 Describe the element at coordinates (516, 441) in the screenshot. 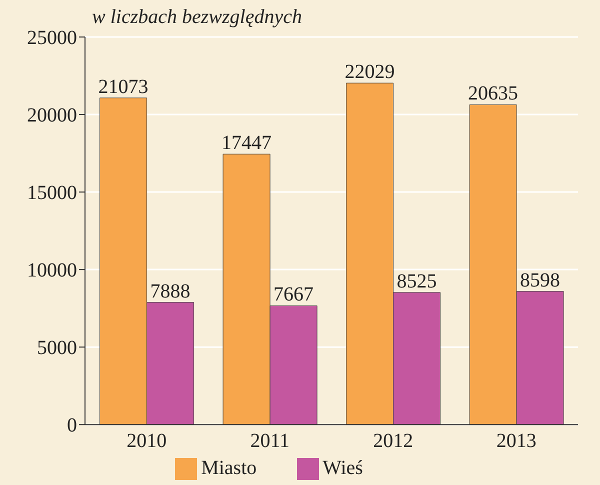

I see `x-tick-label: 2013` at that location.